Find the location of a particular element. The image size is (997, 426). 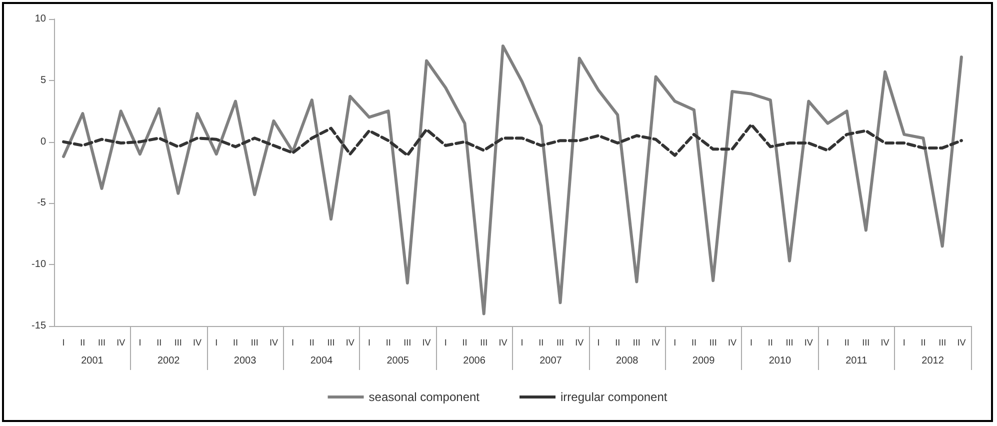

text: 2007 is located at coordinates (551, 361).